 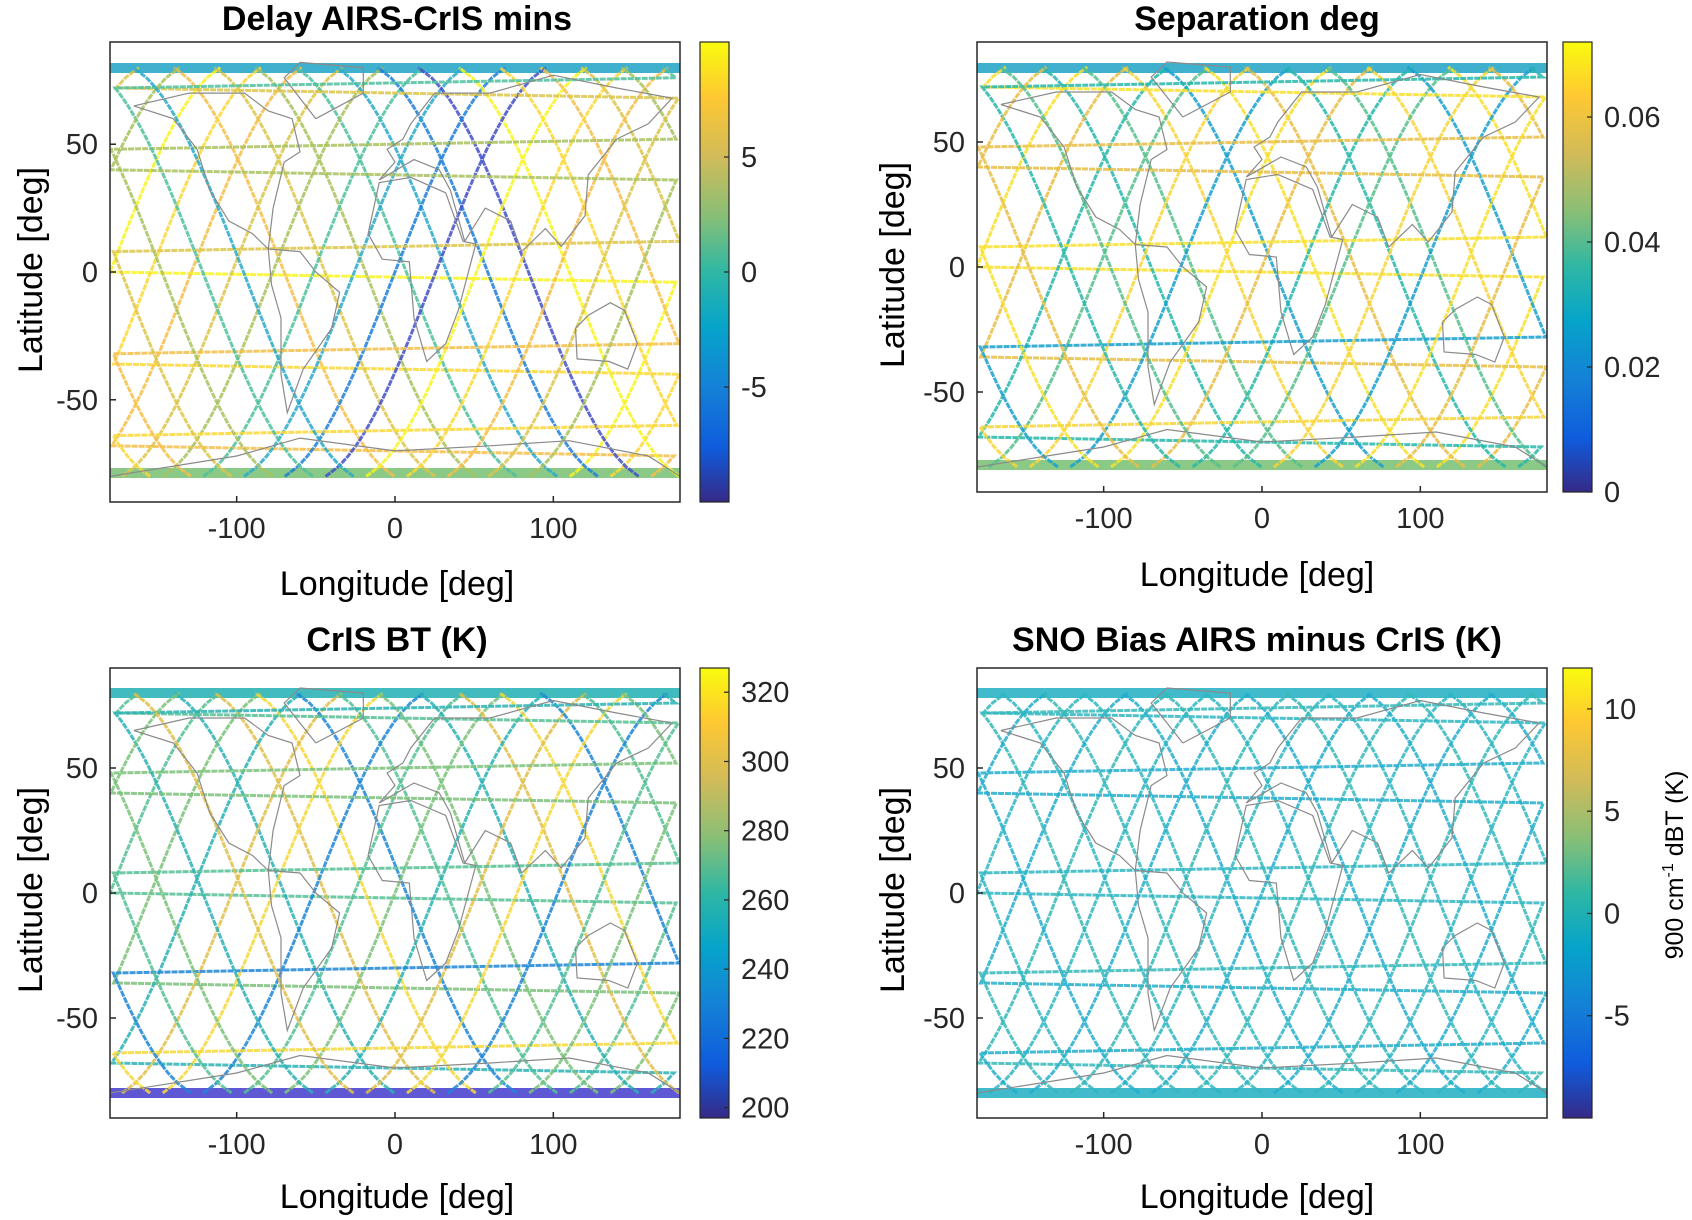 What do you see at coordinates (765, 1109) in the screenshot?
I see `colorbar-tick-label: 200` at bounding box center [765, 1109].